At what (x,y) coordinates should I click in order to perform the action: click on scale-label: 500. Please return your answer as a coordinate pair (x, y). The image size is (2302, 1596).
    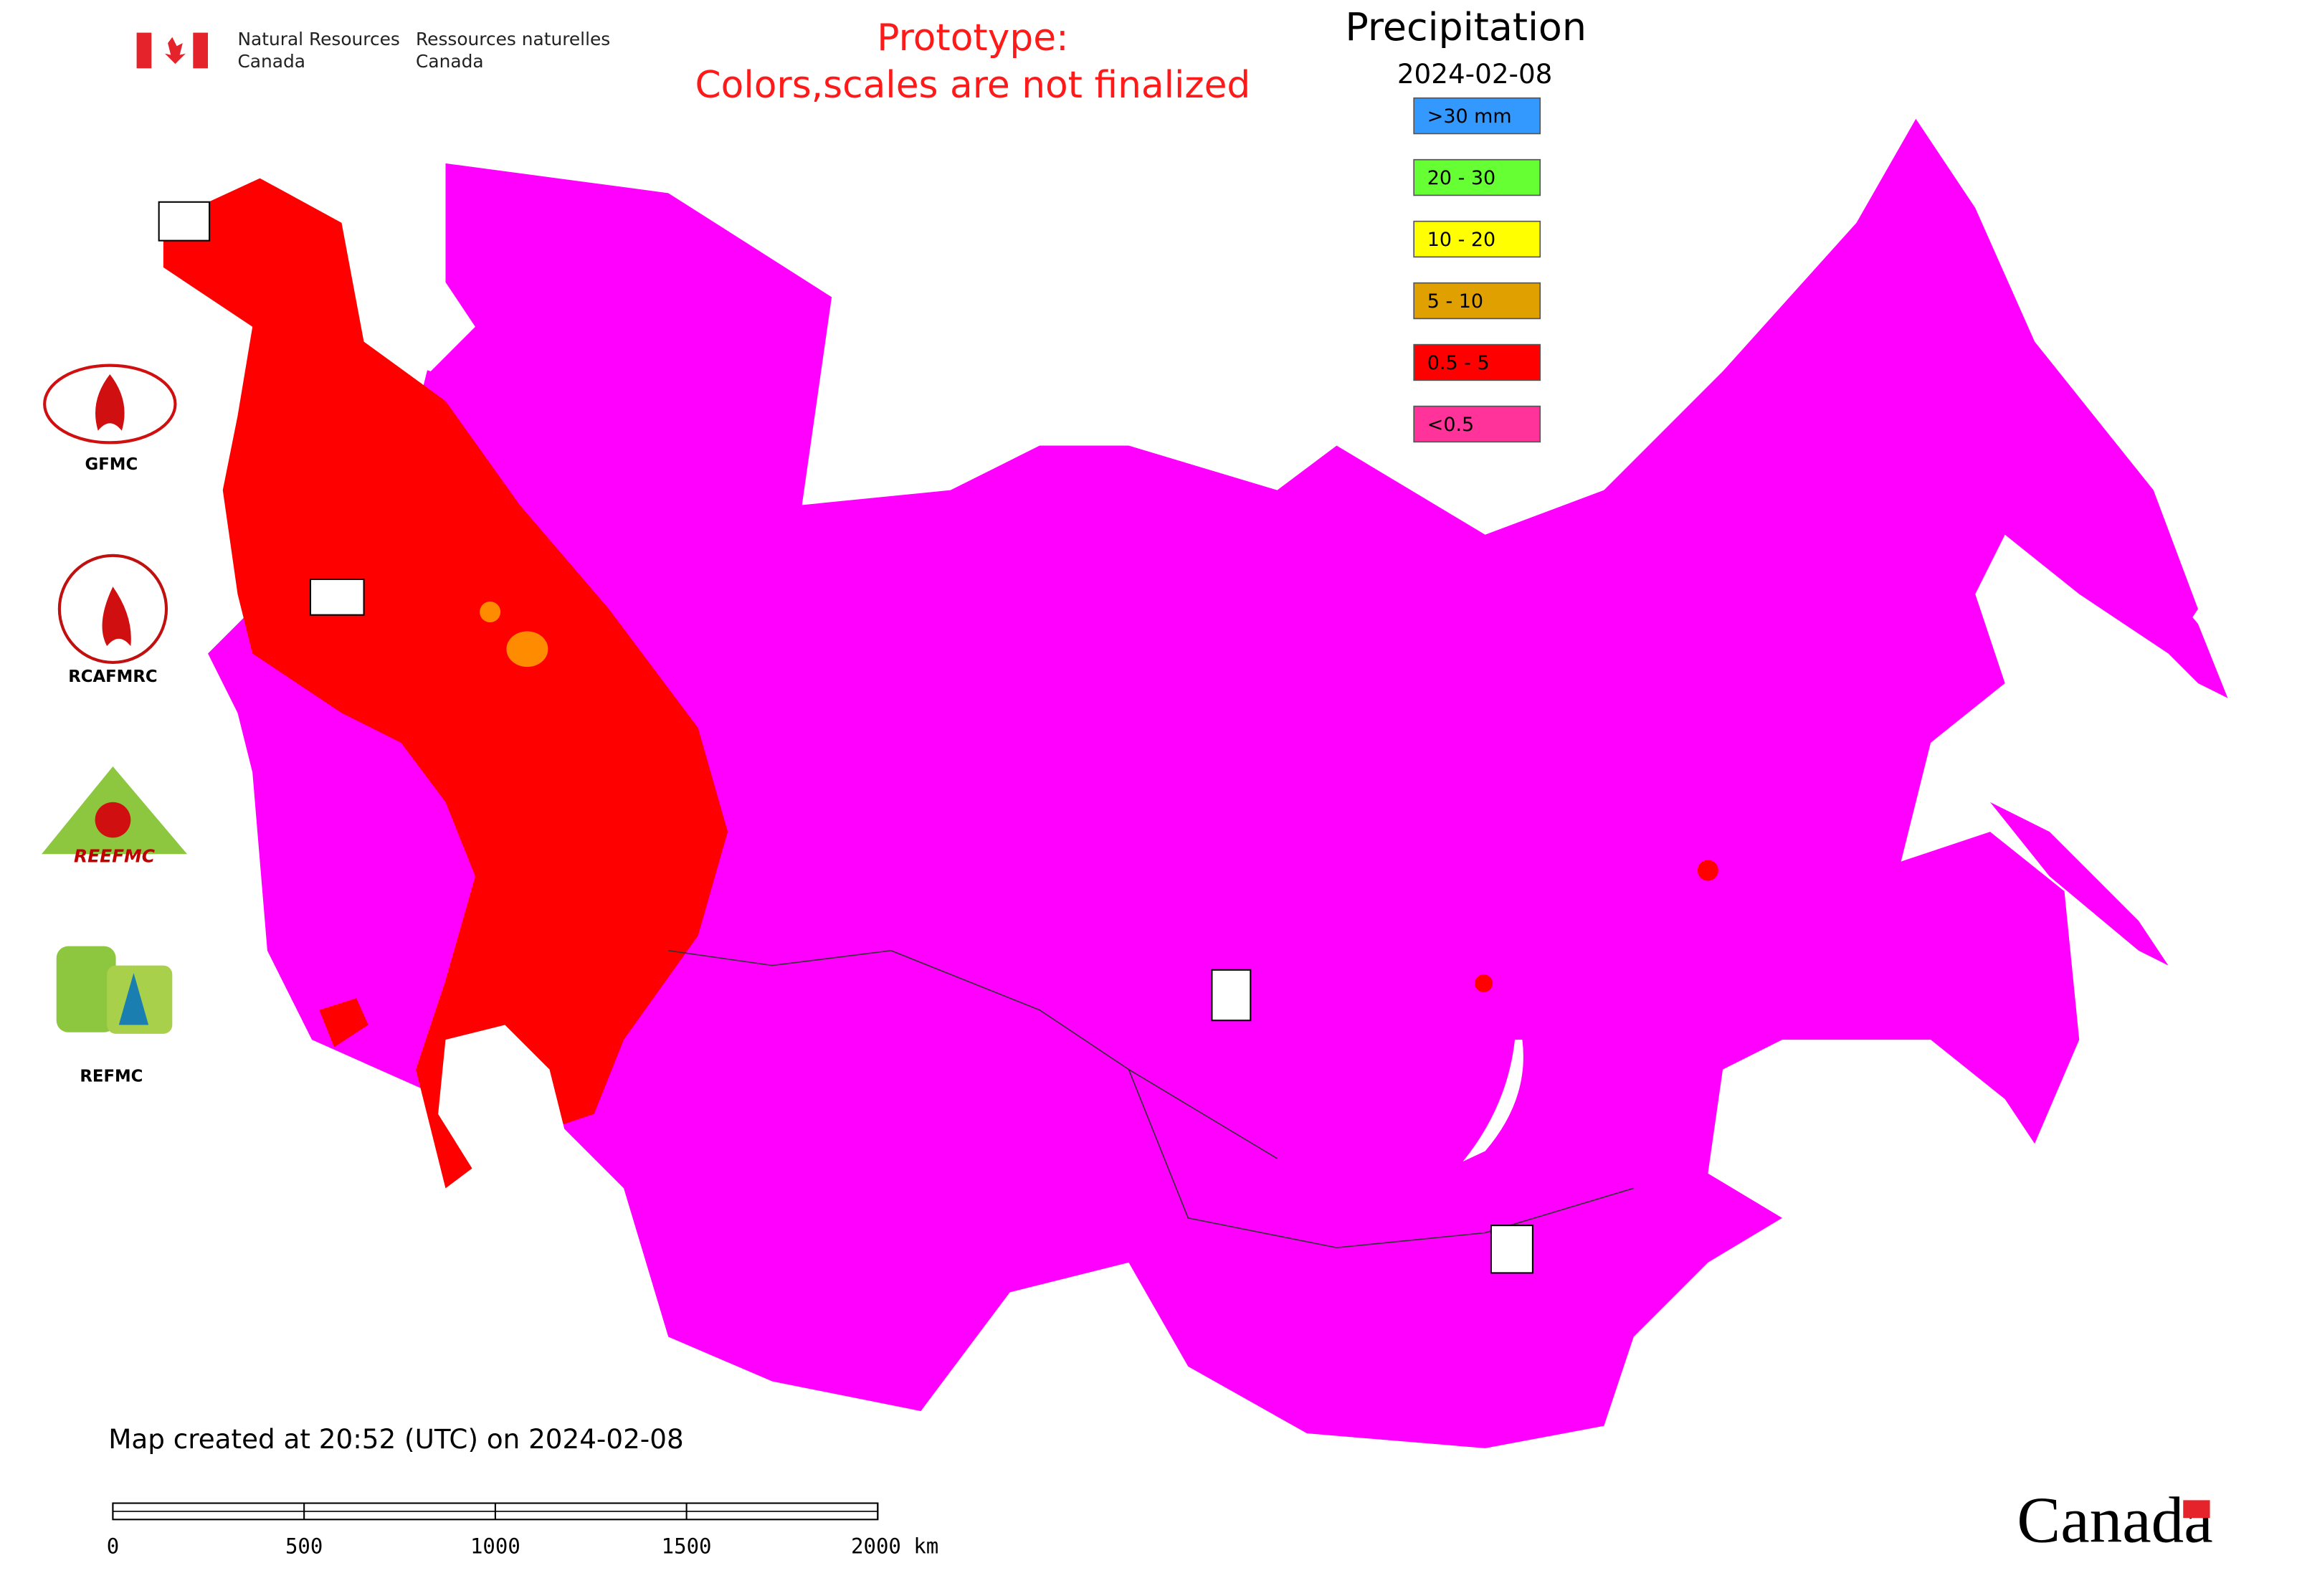
    Looking at the image, I should click on (304, 1546).